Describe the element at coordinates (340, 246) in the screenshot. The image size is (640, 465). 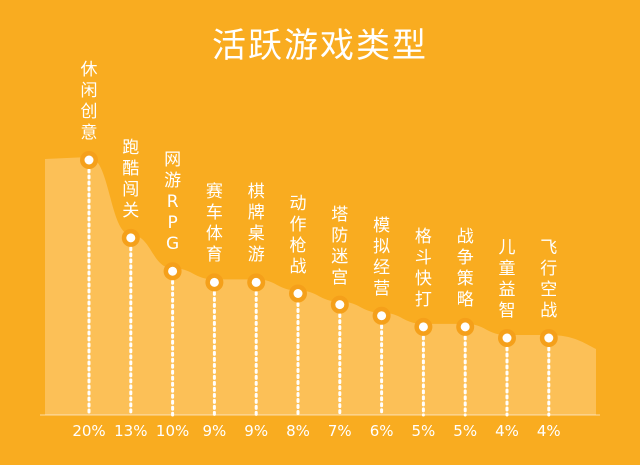
I see `category-label: 塔防迷宫` at that location.